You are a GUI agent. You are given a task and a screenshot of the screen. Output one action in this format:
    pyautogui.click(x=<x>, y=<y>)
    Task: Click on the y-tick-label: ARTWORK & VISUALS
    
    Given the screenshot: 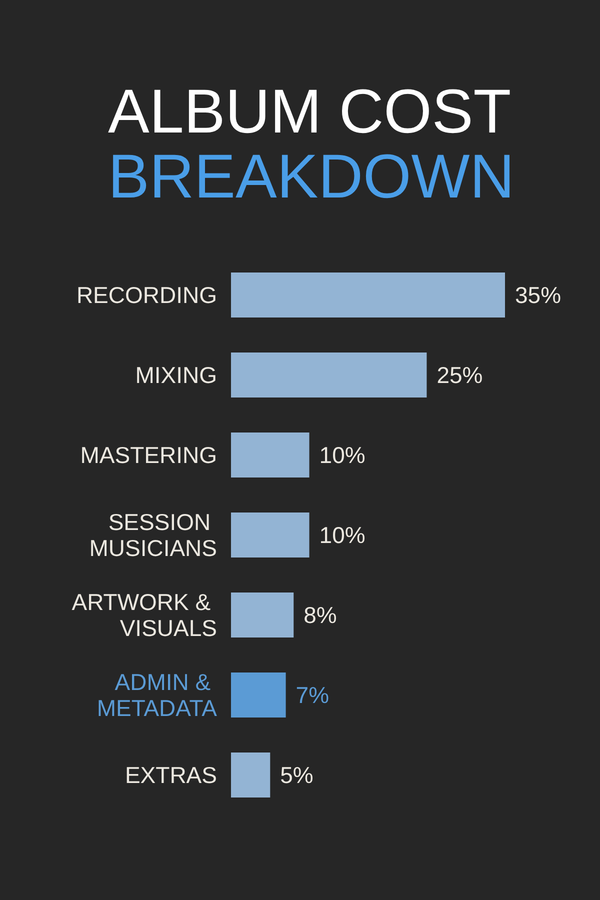 What is the action you would take?
    pyautogui.click(x=144, y=615)
    